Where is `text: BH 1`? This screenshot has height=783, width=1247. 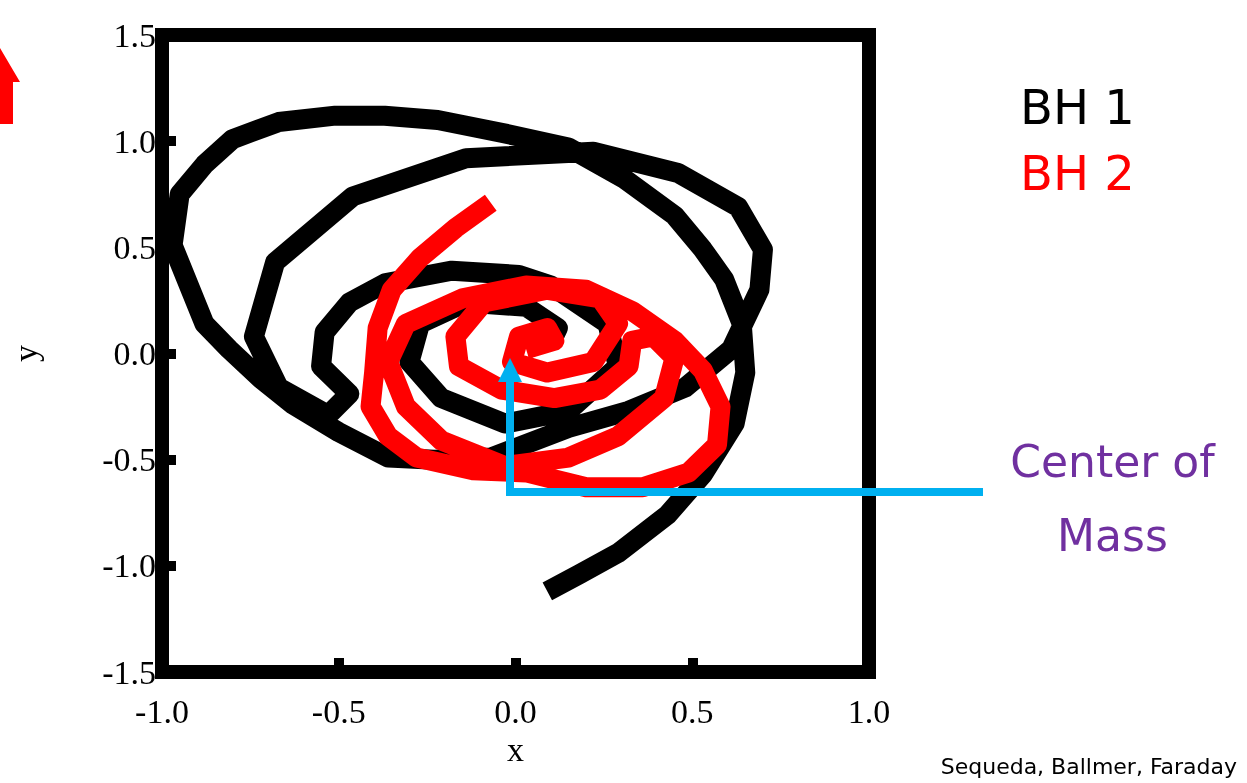 text: BH 1 is located at coordinates (1077, 107).